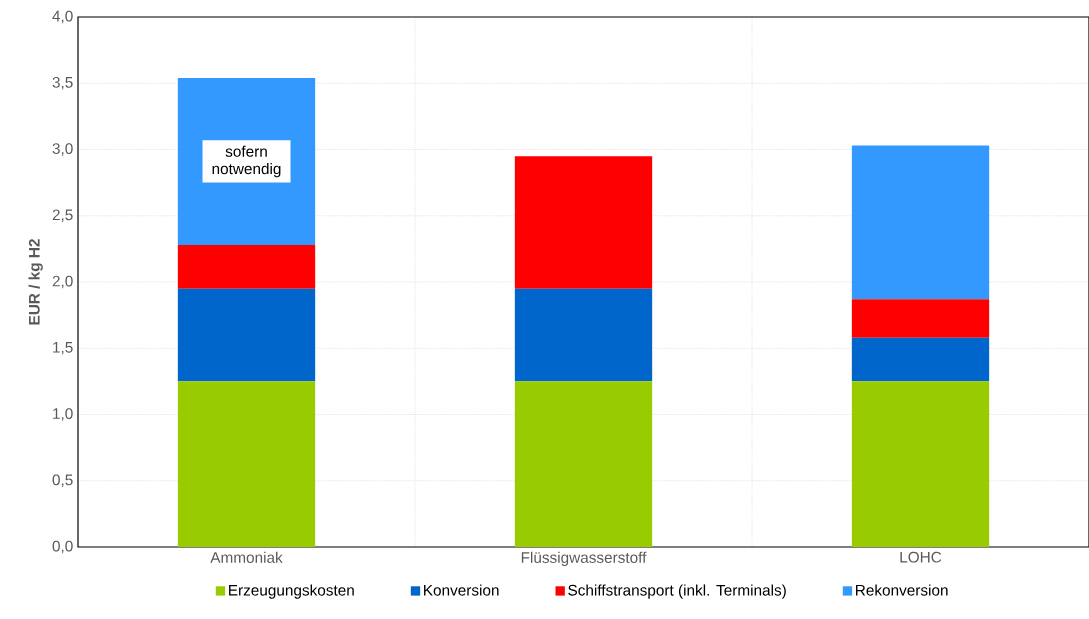 The height and width of the screenshot is (619, 1089). What do you see at coordinates (62, 547) in the screenshot?
I see `y-tick-label: 0,0` at bounding box center [62, 547].